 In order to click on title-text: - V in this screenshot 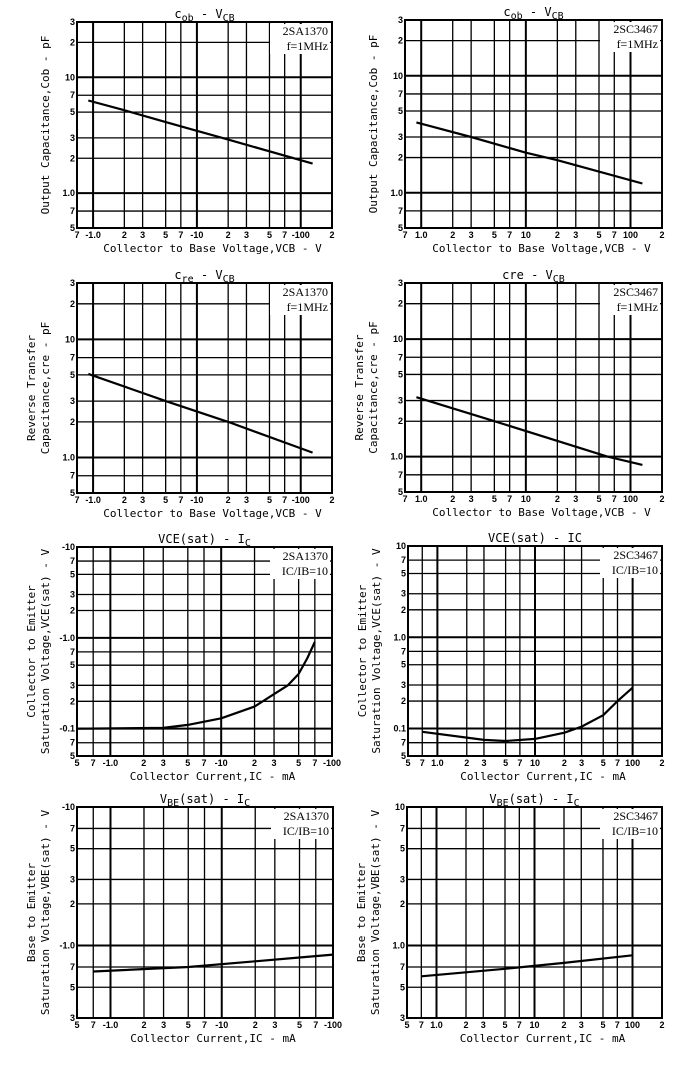, I will do `click(537, 12)`.